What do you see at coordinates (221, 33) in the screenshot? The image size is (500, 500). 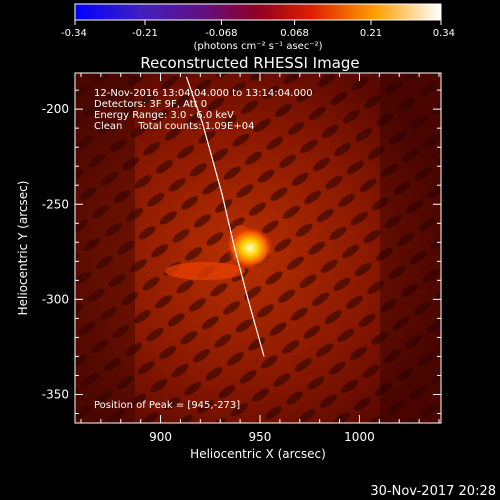 I see `colorbar-tick-label: -0.068` at bounding box center [221, 33].